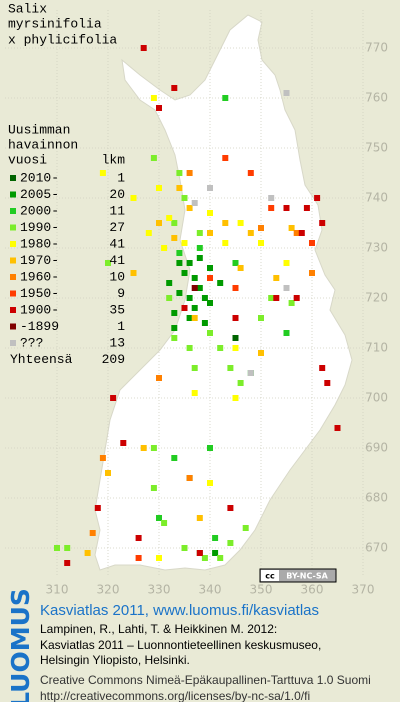 The width and height of the screenshot is (400, 702). What do you see at coordinates (39, 194) in the screenshot?
I see `legend-label: 2005-` at bounding box center [39, 194].